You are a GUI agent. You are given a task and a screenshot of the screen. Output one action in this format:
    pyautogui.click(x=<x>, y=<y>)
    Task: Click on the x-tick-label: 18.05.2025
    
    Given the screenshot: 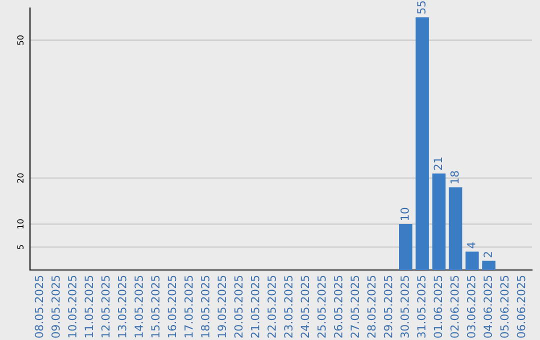 What is the action you would take?
    pyautogui.click(x=205, y=307)
    